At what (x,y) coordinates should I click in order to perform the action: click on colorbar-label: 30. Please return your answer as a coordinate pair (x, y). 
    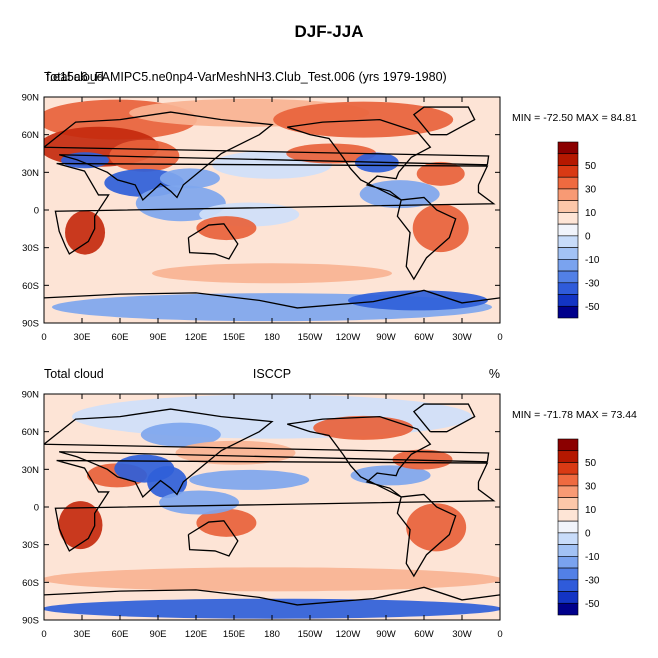
    Looking at the image, I should click on (591, 189).